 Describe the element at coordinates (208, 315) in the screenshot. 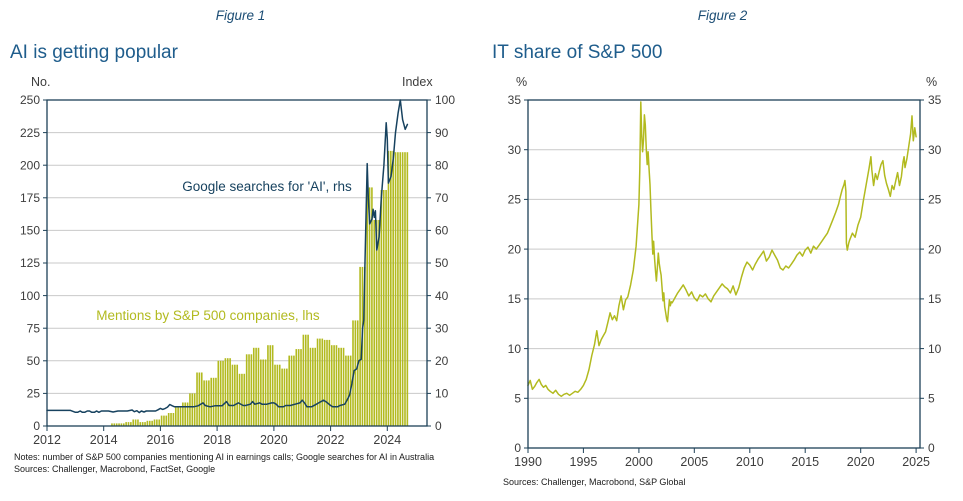

I see `figure1-bar-series-label: Mentions by S&P 500 companies, lhs` at that location.